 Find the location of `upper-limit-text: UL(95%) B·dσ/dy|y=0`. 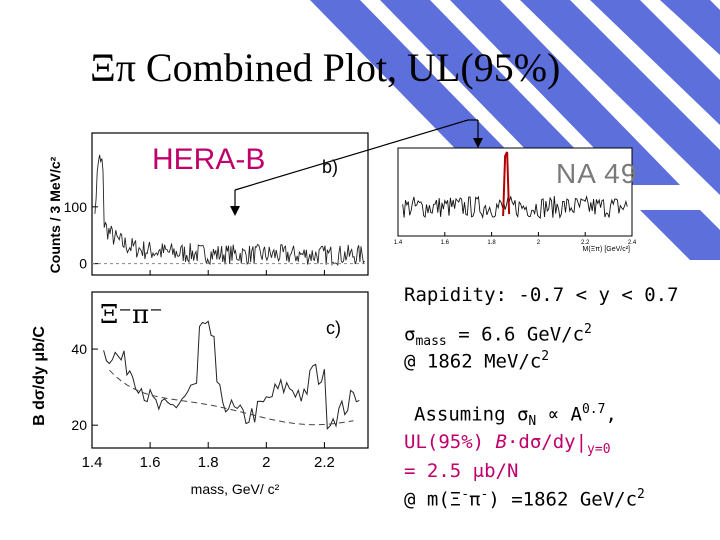

upper-limit-text: UL(95%) B·dσ/dy|y=0 is located at coordinates (507, 444).